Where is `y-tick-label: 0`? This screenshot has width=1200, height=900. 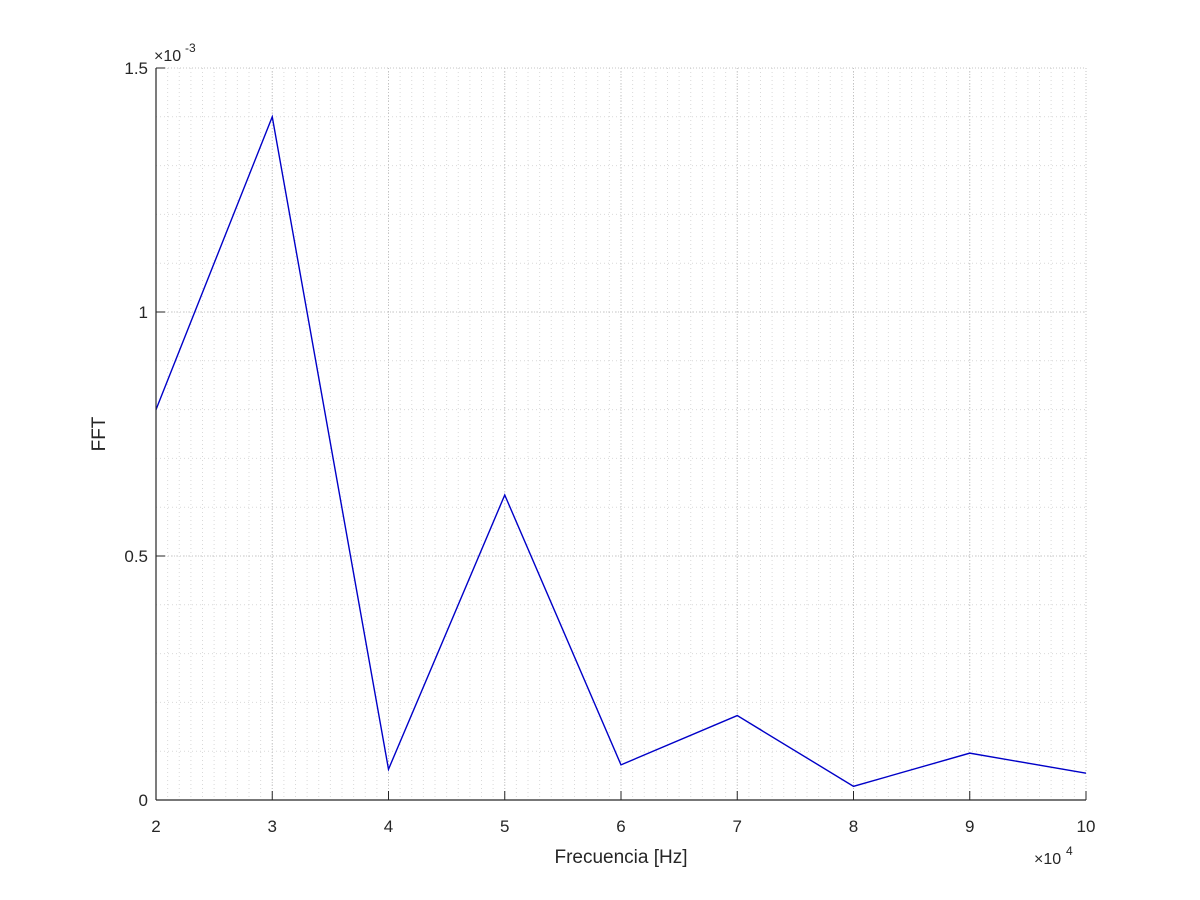
y-tick-label: 0 is located at coordinates (143, 800).